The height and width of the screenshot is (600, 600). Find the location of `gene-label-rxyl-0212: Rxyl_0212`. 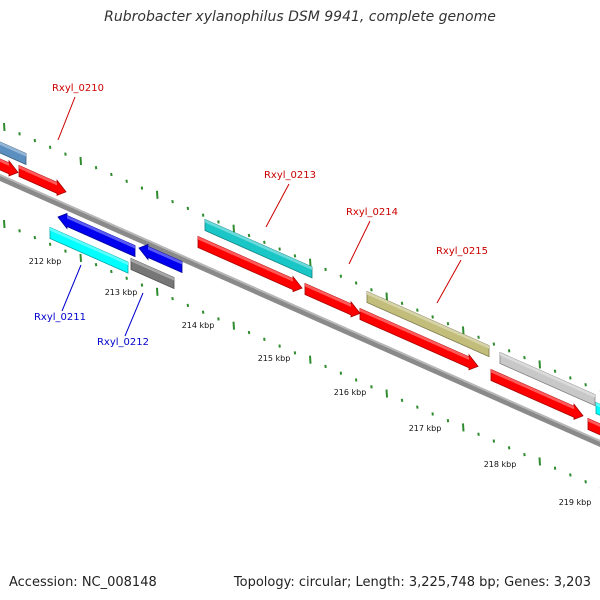

gene-label-rxyl-0212: Rxyl_0212 is located at coordinates (123, 342).